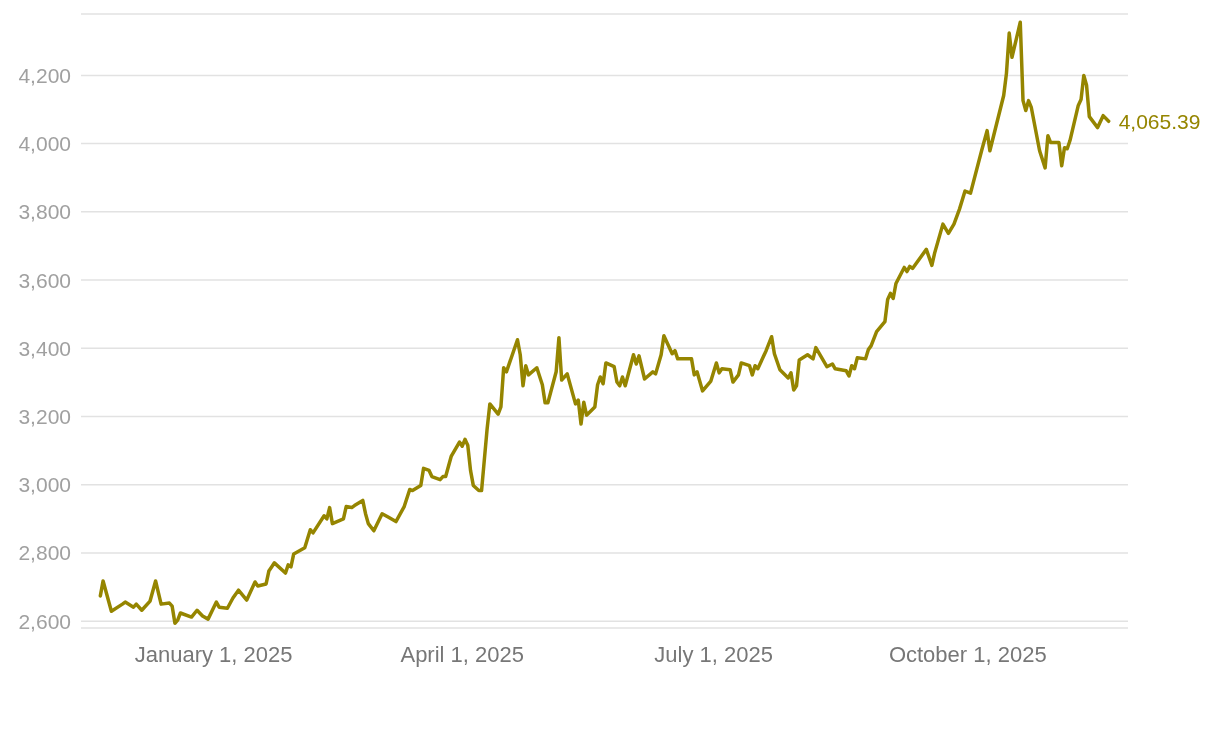 The height and width of the screenshot is (738, 1220). What do you see at coordinates (44, 485) in the screenshot?
I see `y-tick-label: 3,000` at bounding box center [44, 485].